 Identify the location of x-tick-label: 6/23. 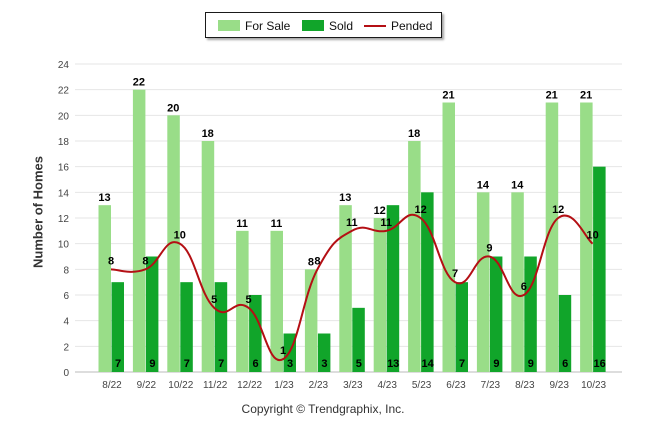
(456, 385).